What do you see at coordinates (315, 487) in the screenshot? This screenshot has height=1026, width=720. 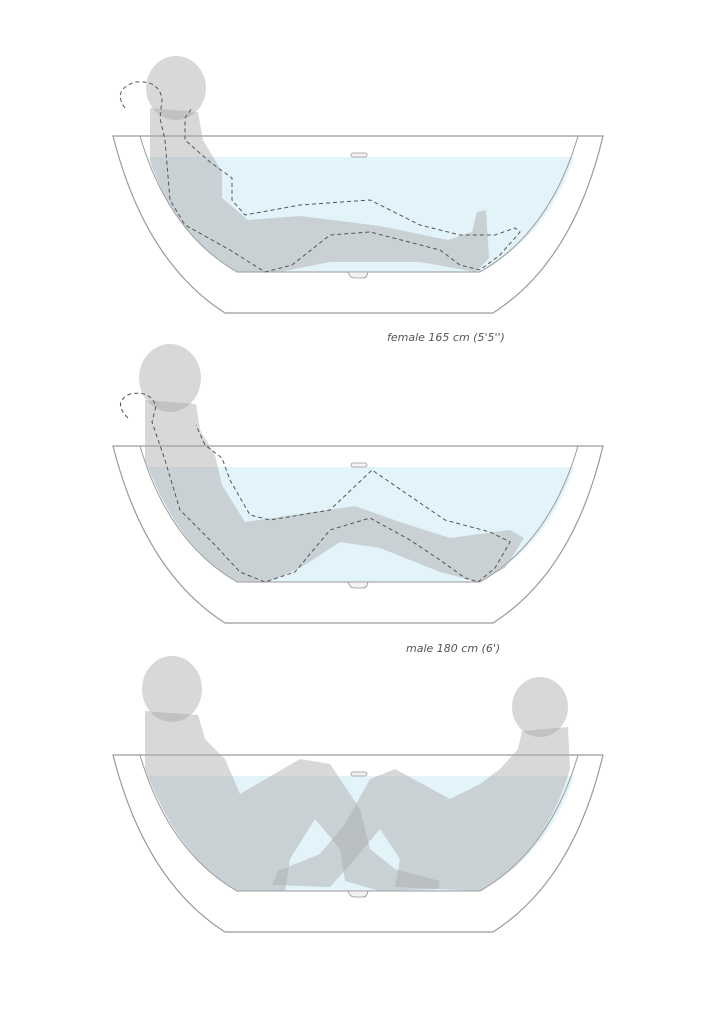 I see `female-outline-dashed` at bounding box center [315, 487].